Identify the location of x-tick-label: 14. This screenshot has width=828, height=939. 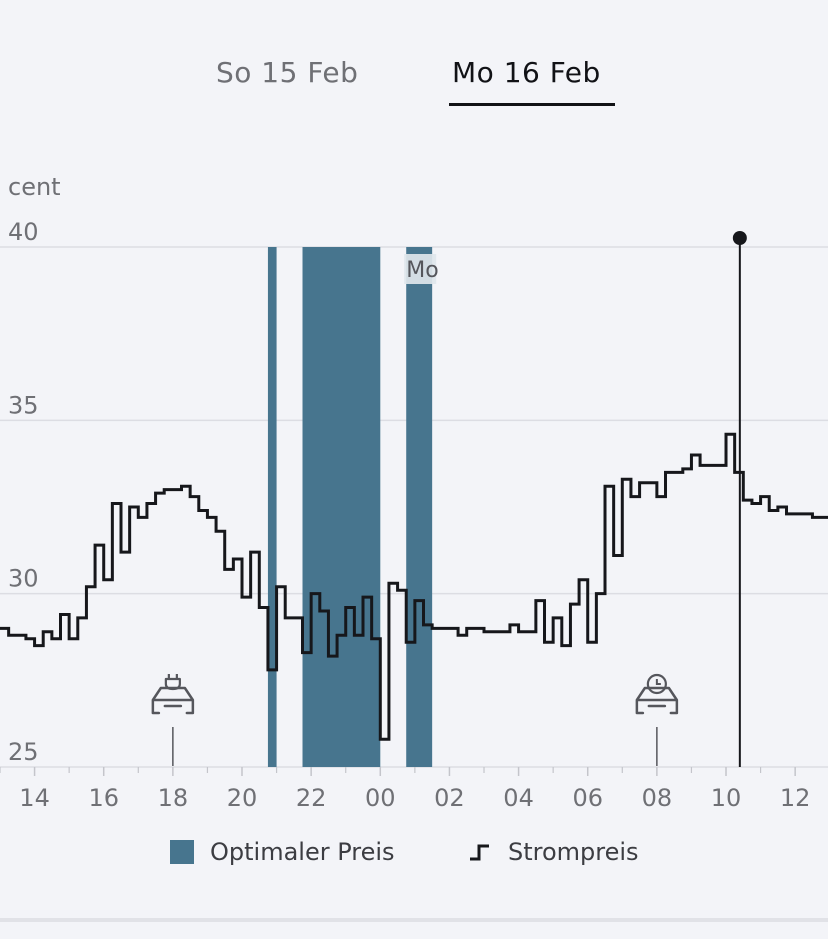
(34, 798).